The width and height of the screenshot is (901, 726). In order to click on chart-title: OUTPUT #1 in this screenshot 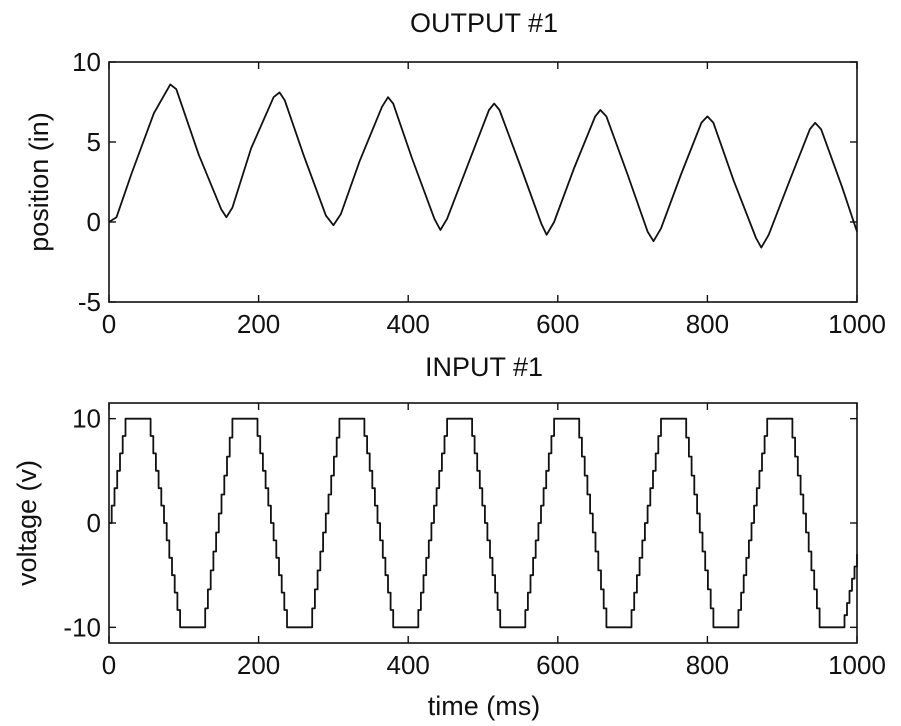, I will do `click(484, 23)`.